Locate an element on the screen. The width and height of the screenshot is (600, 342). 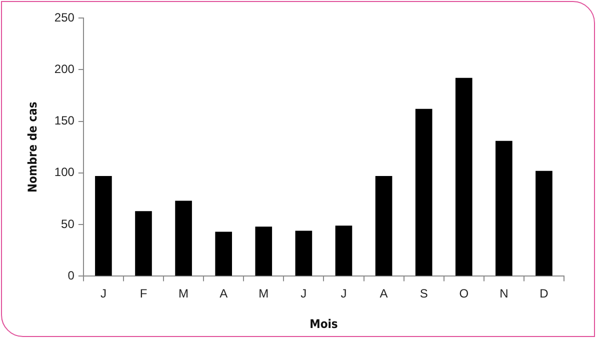
x-tick-label: D is located at coordinates (544, 293).